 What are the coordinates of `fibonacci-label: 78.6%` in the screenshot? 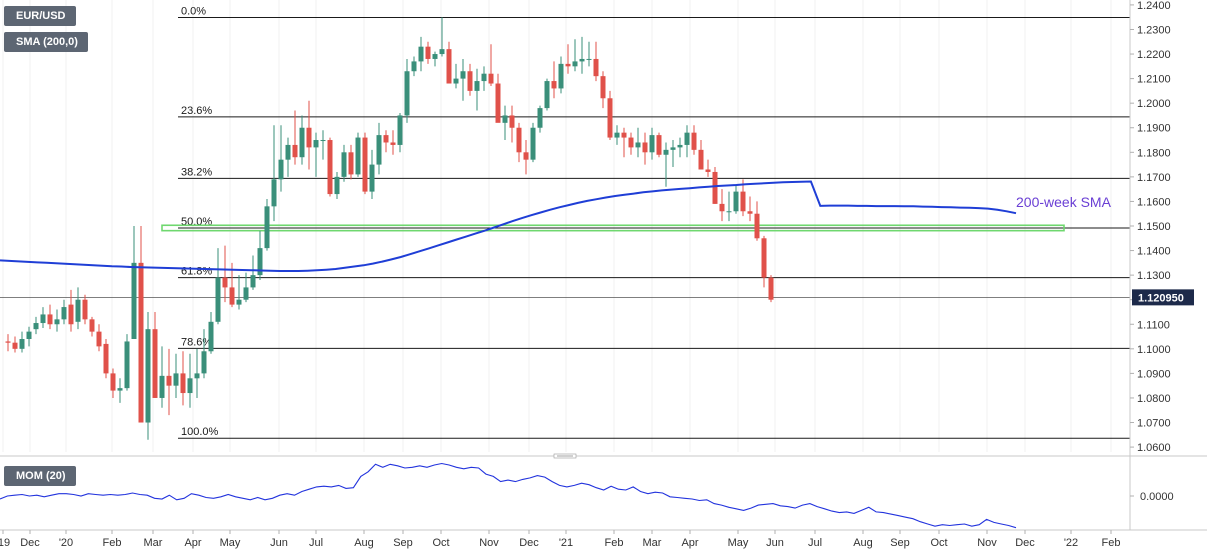 It's located at (196, 342).